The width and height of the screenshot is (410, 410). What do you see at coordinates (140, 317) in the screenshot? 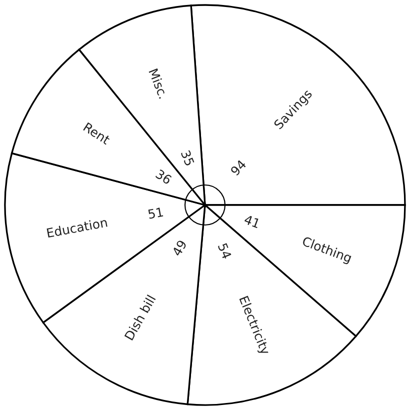
I see `slice-label: Dish bill` at bounding box center [140, 317].